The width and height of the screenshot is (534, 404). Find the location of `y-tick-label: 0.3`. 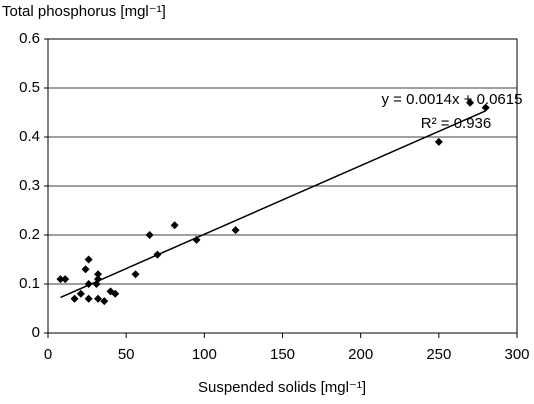

y-tick-label: 0.3 is located at coordinates (29, 185).